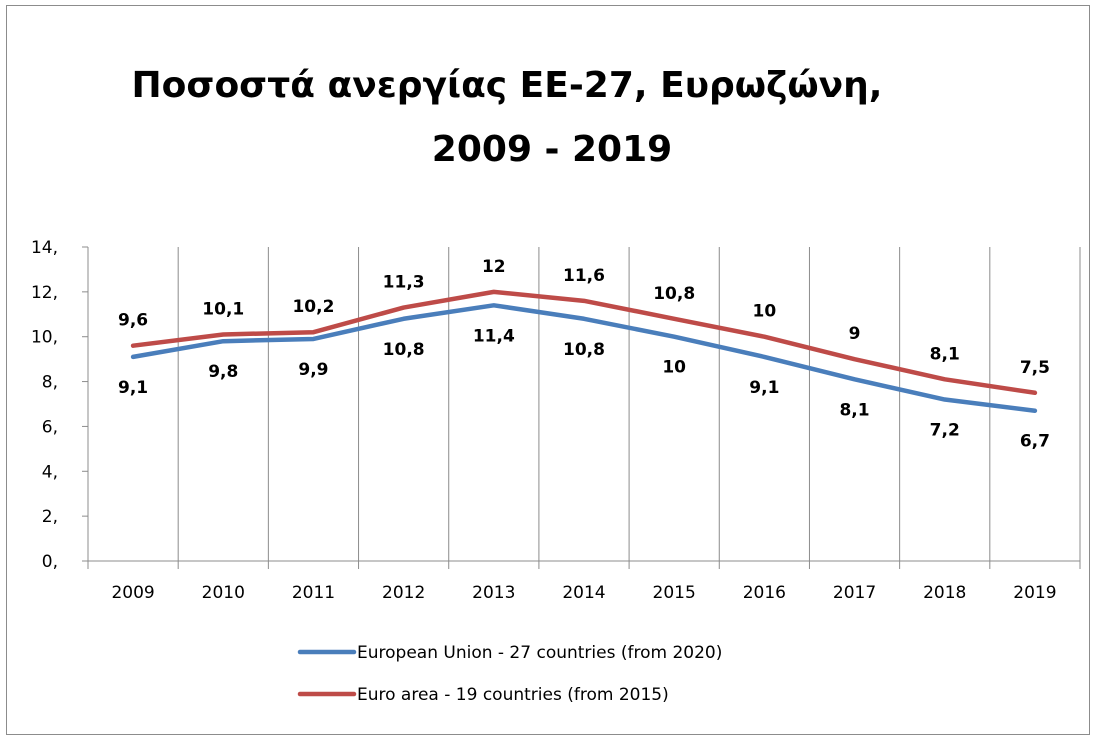 This screenshot has height=735, width=1098. I want to click on x-tick-label: 2013, so click(493, 593).